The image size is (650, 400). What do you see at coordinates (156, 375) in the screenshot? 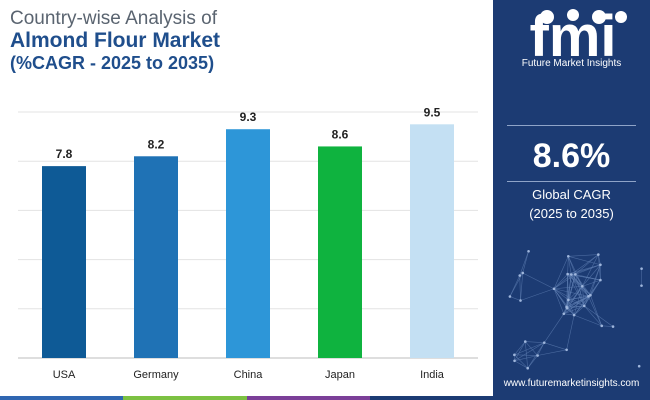
I see `x-tick-label-germany: Germany` at bounding box center [156, 375].